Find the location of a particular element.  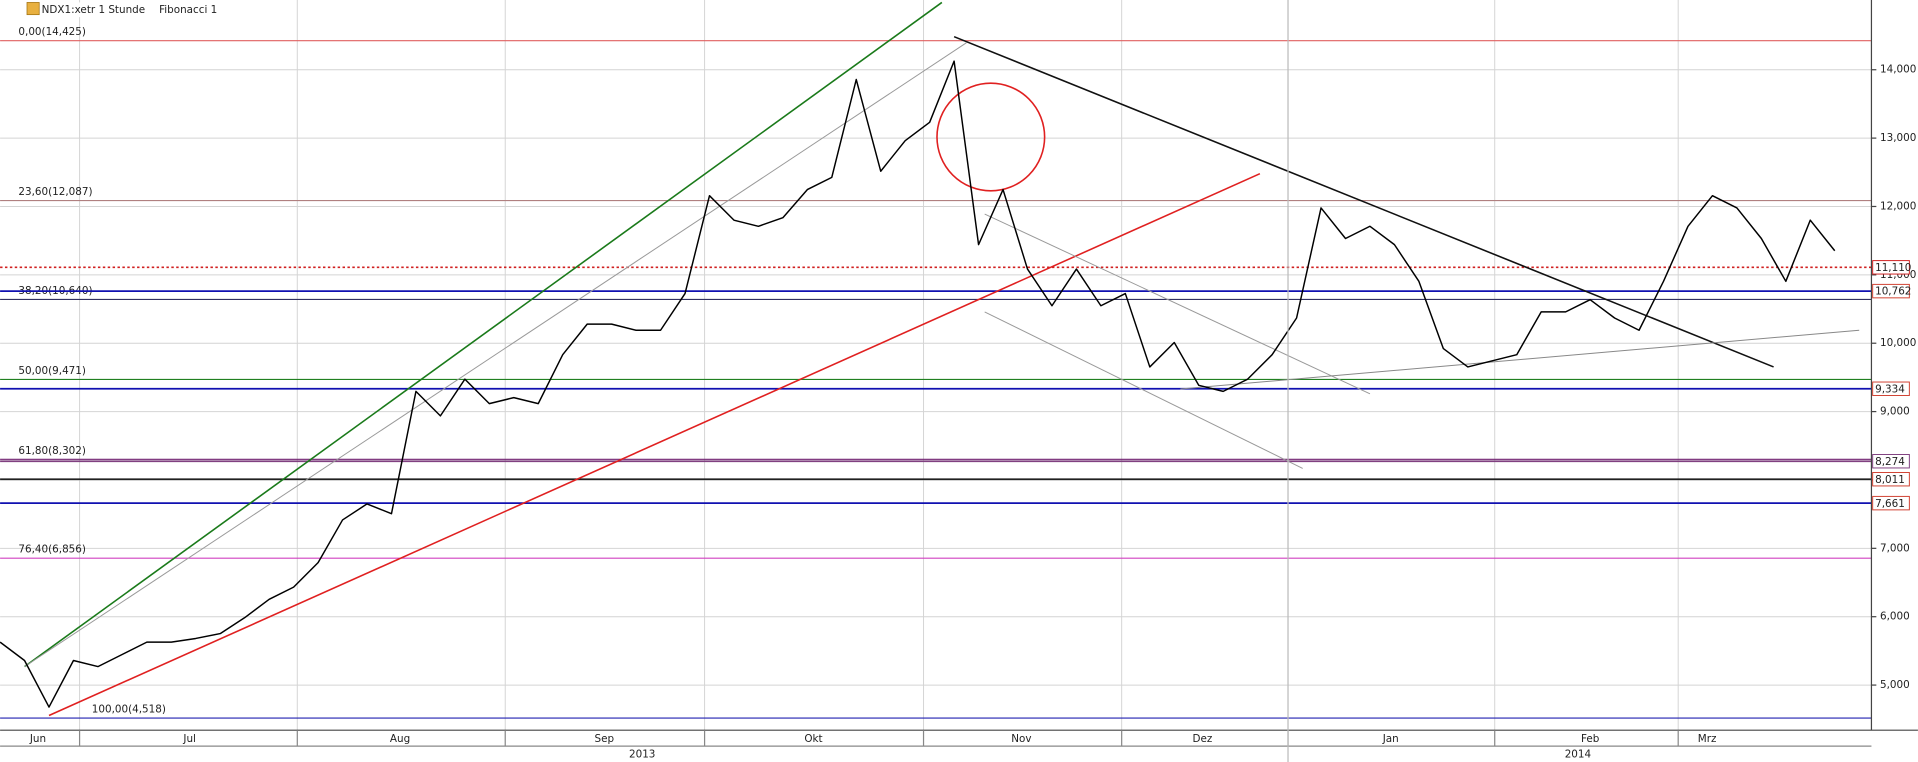

y-tick-label: 12,000 is located at coordinates (1898, 206).